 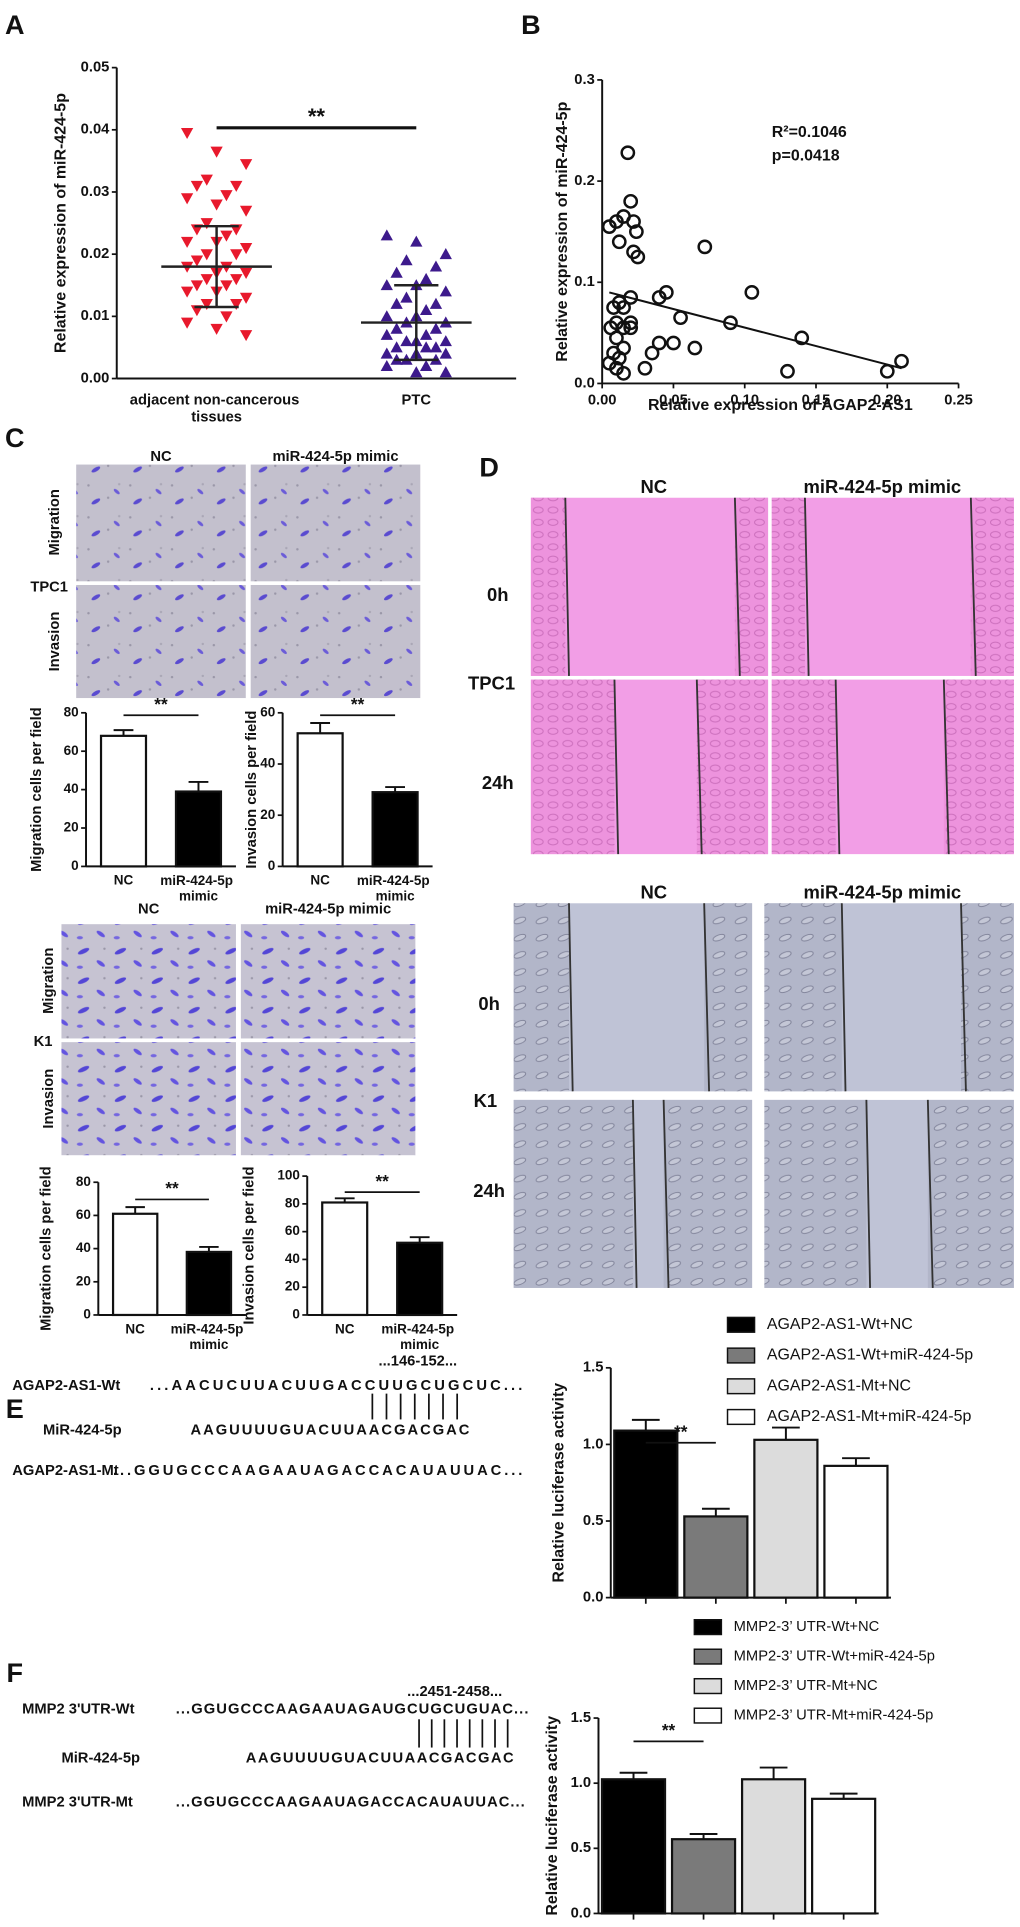 I want to click on y-tick-label: 0.05, so click(x=95, y=68).